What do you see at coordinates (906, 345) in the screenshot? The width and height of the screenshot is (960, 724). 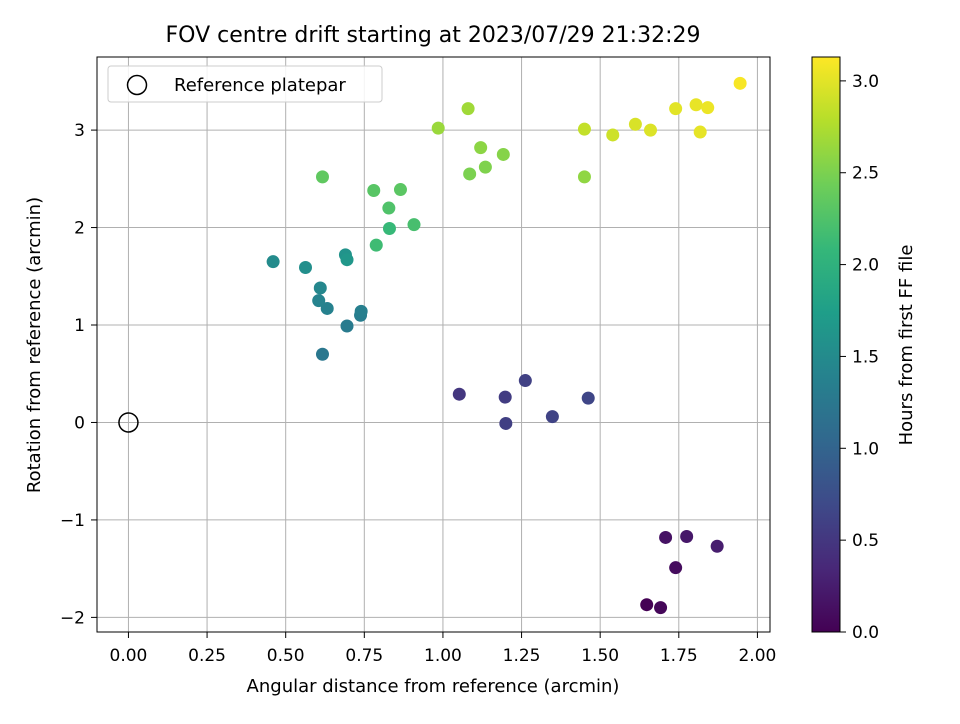 I see `colorbar-label: Hours from first FF file` at bounding box center [906, 345].